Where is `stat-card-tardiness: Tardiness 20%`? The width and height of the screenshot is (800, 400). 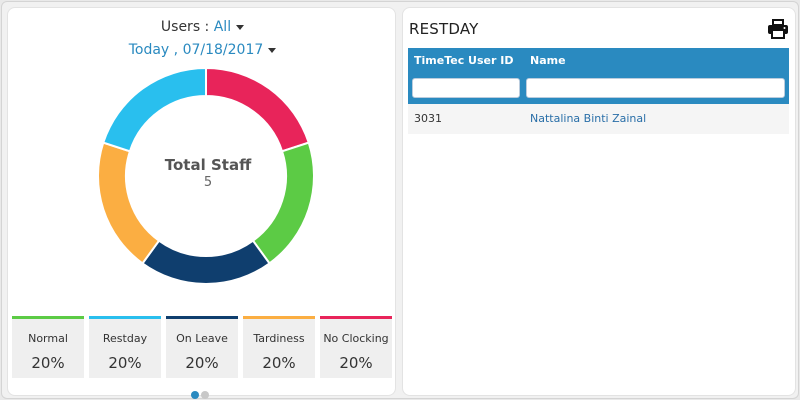 stat-card-tardiness: Tardiness 20% is located at coordinates (279, 347).